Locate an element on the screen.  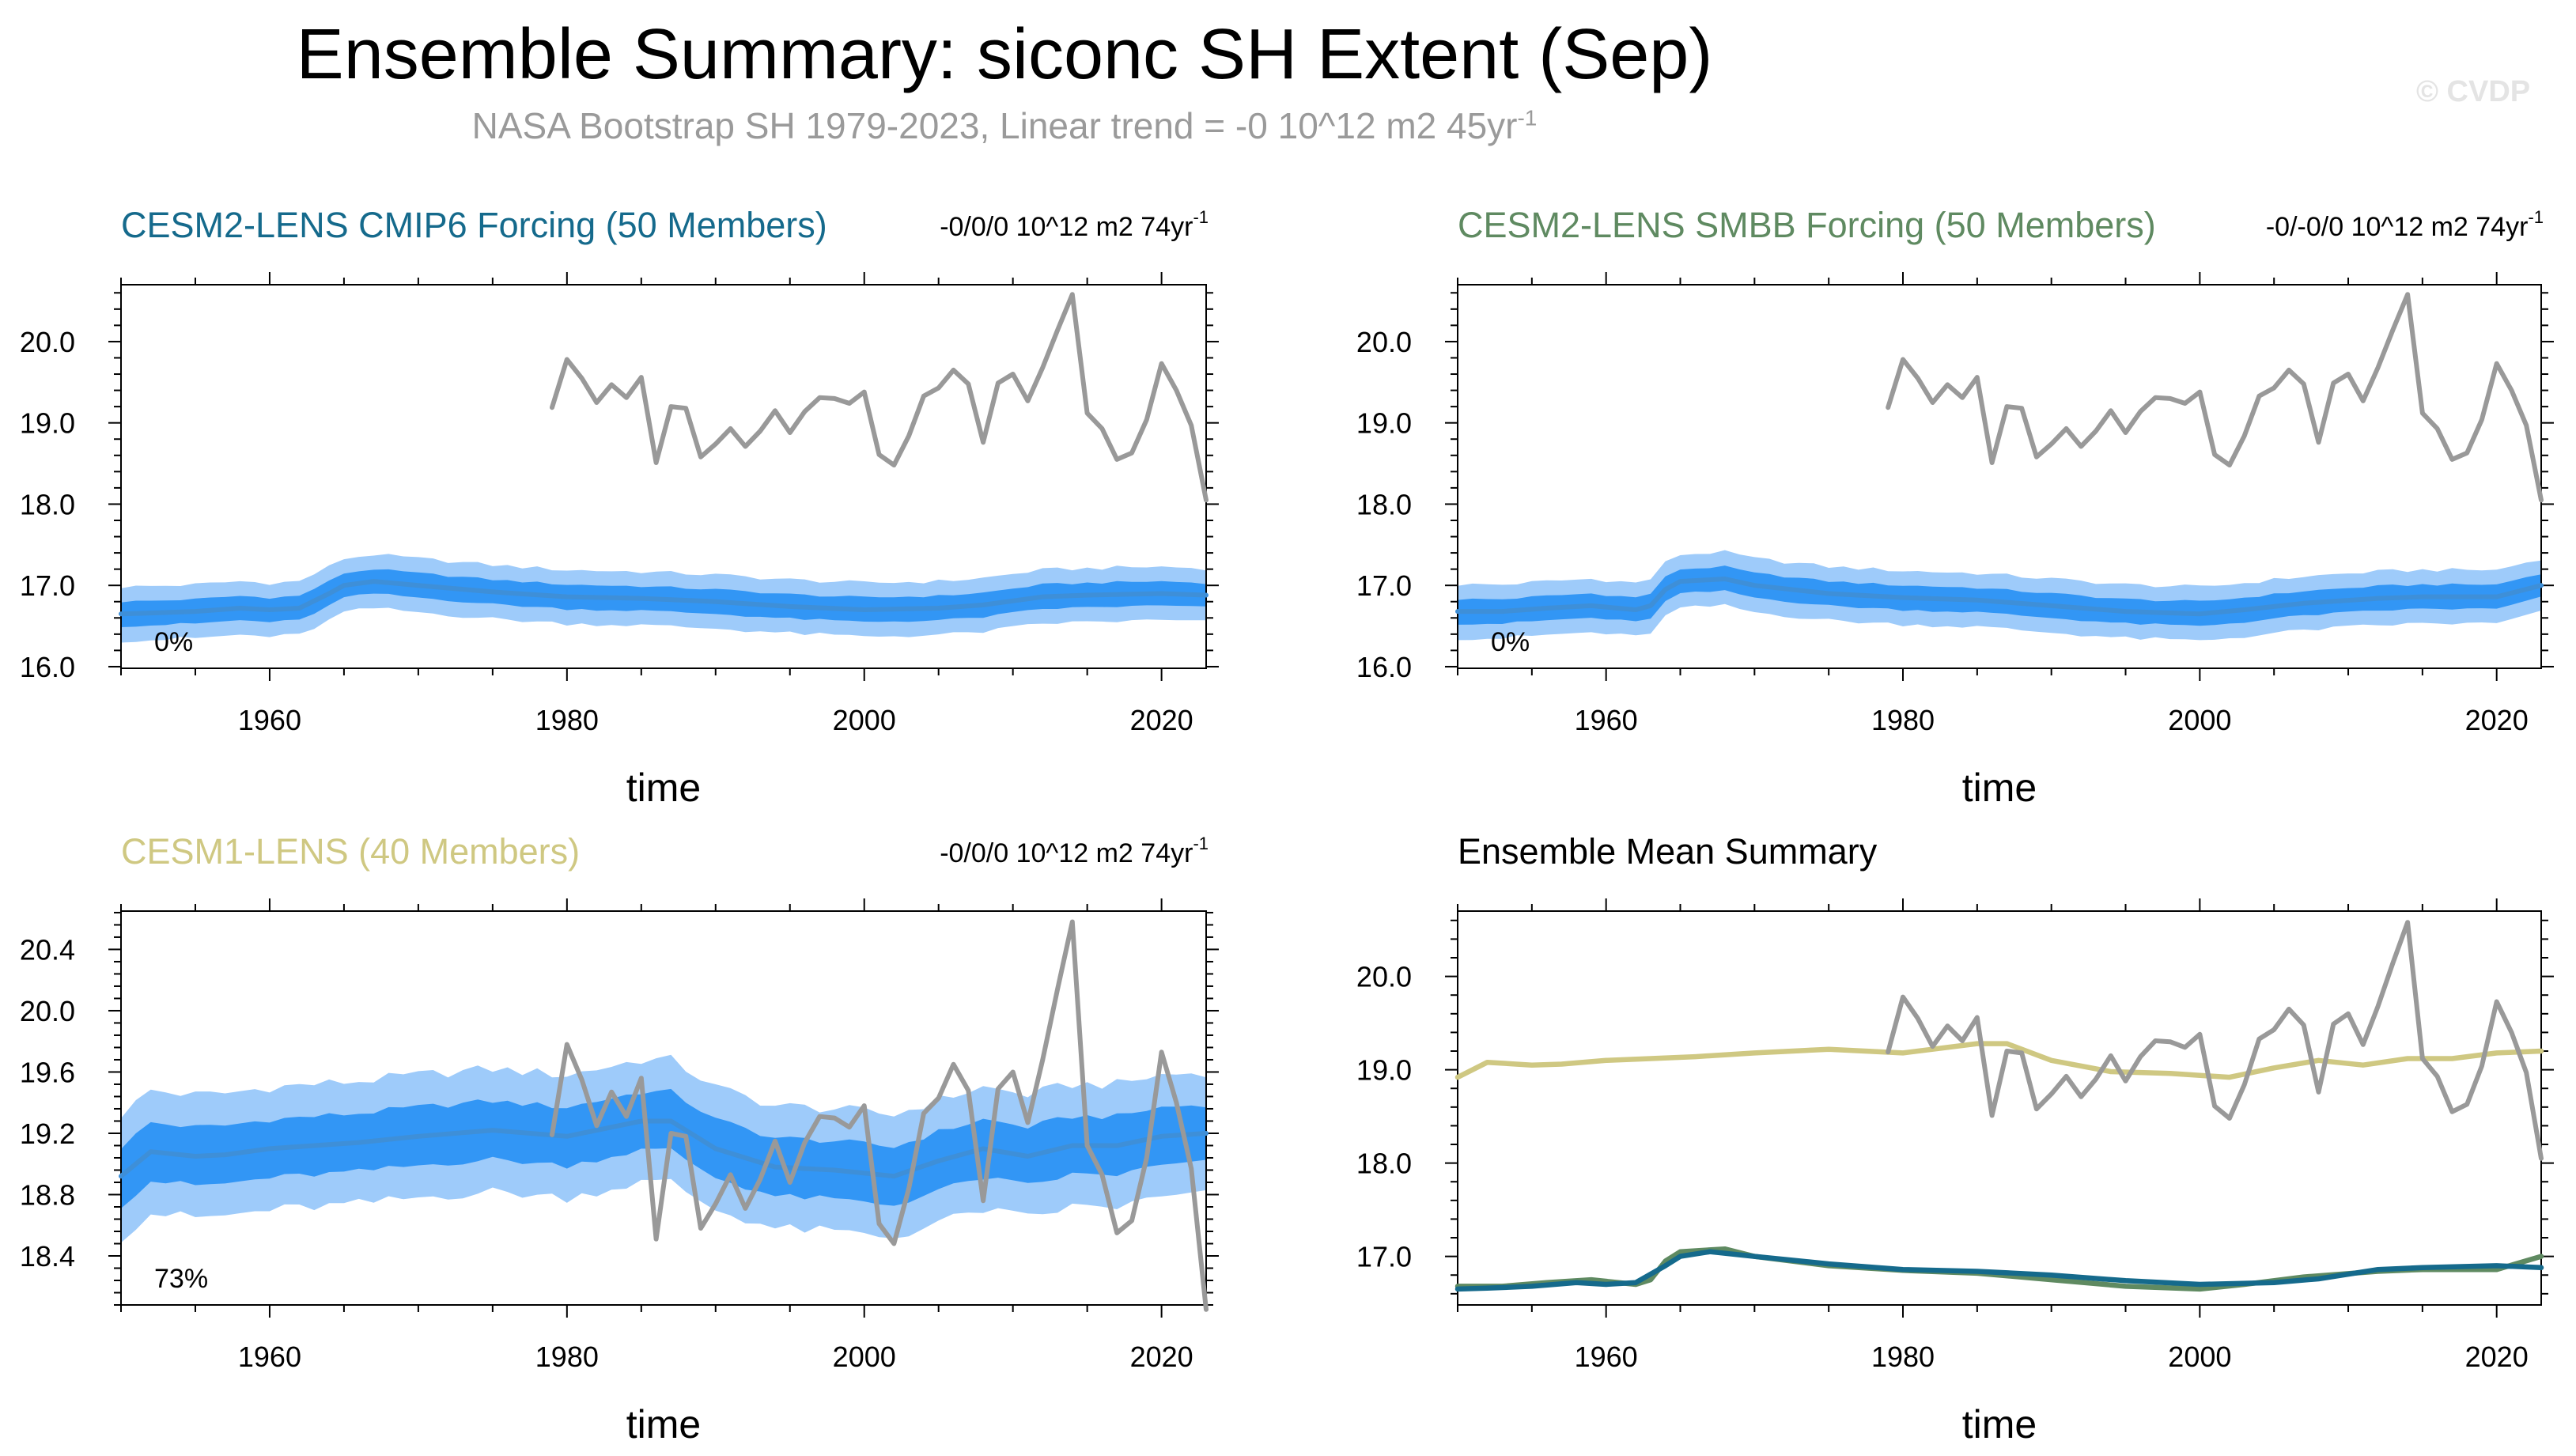
y-tick-label: 18.8 is located at coordinates (48, 1194).